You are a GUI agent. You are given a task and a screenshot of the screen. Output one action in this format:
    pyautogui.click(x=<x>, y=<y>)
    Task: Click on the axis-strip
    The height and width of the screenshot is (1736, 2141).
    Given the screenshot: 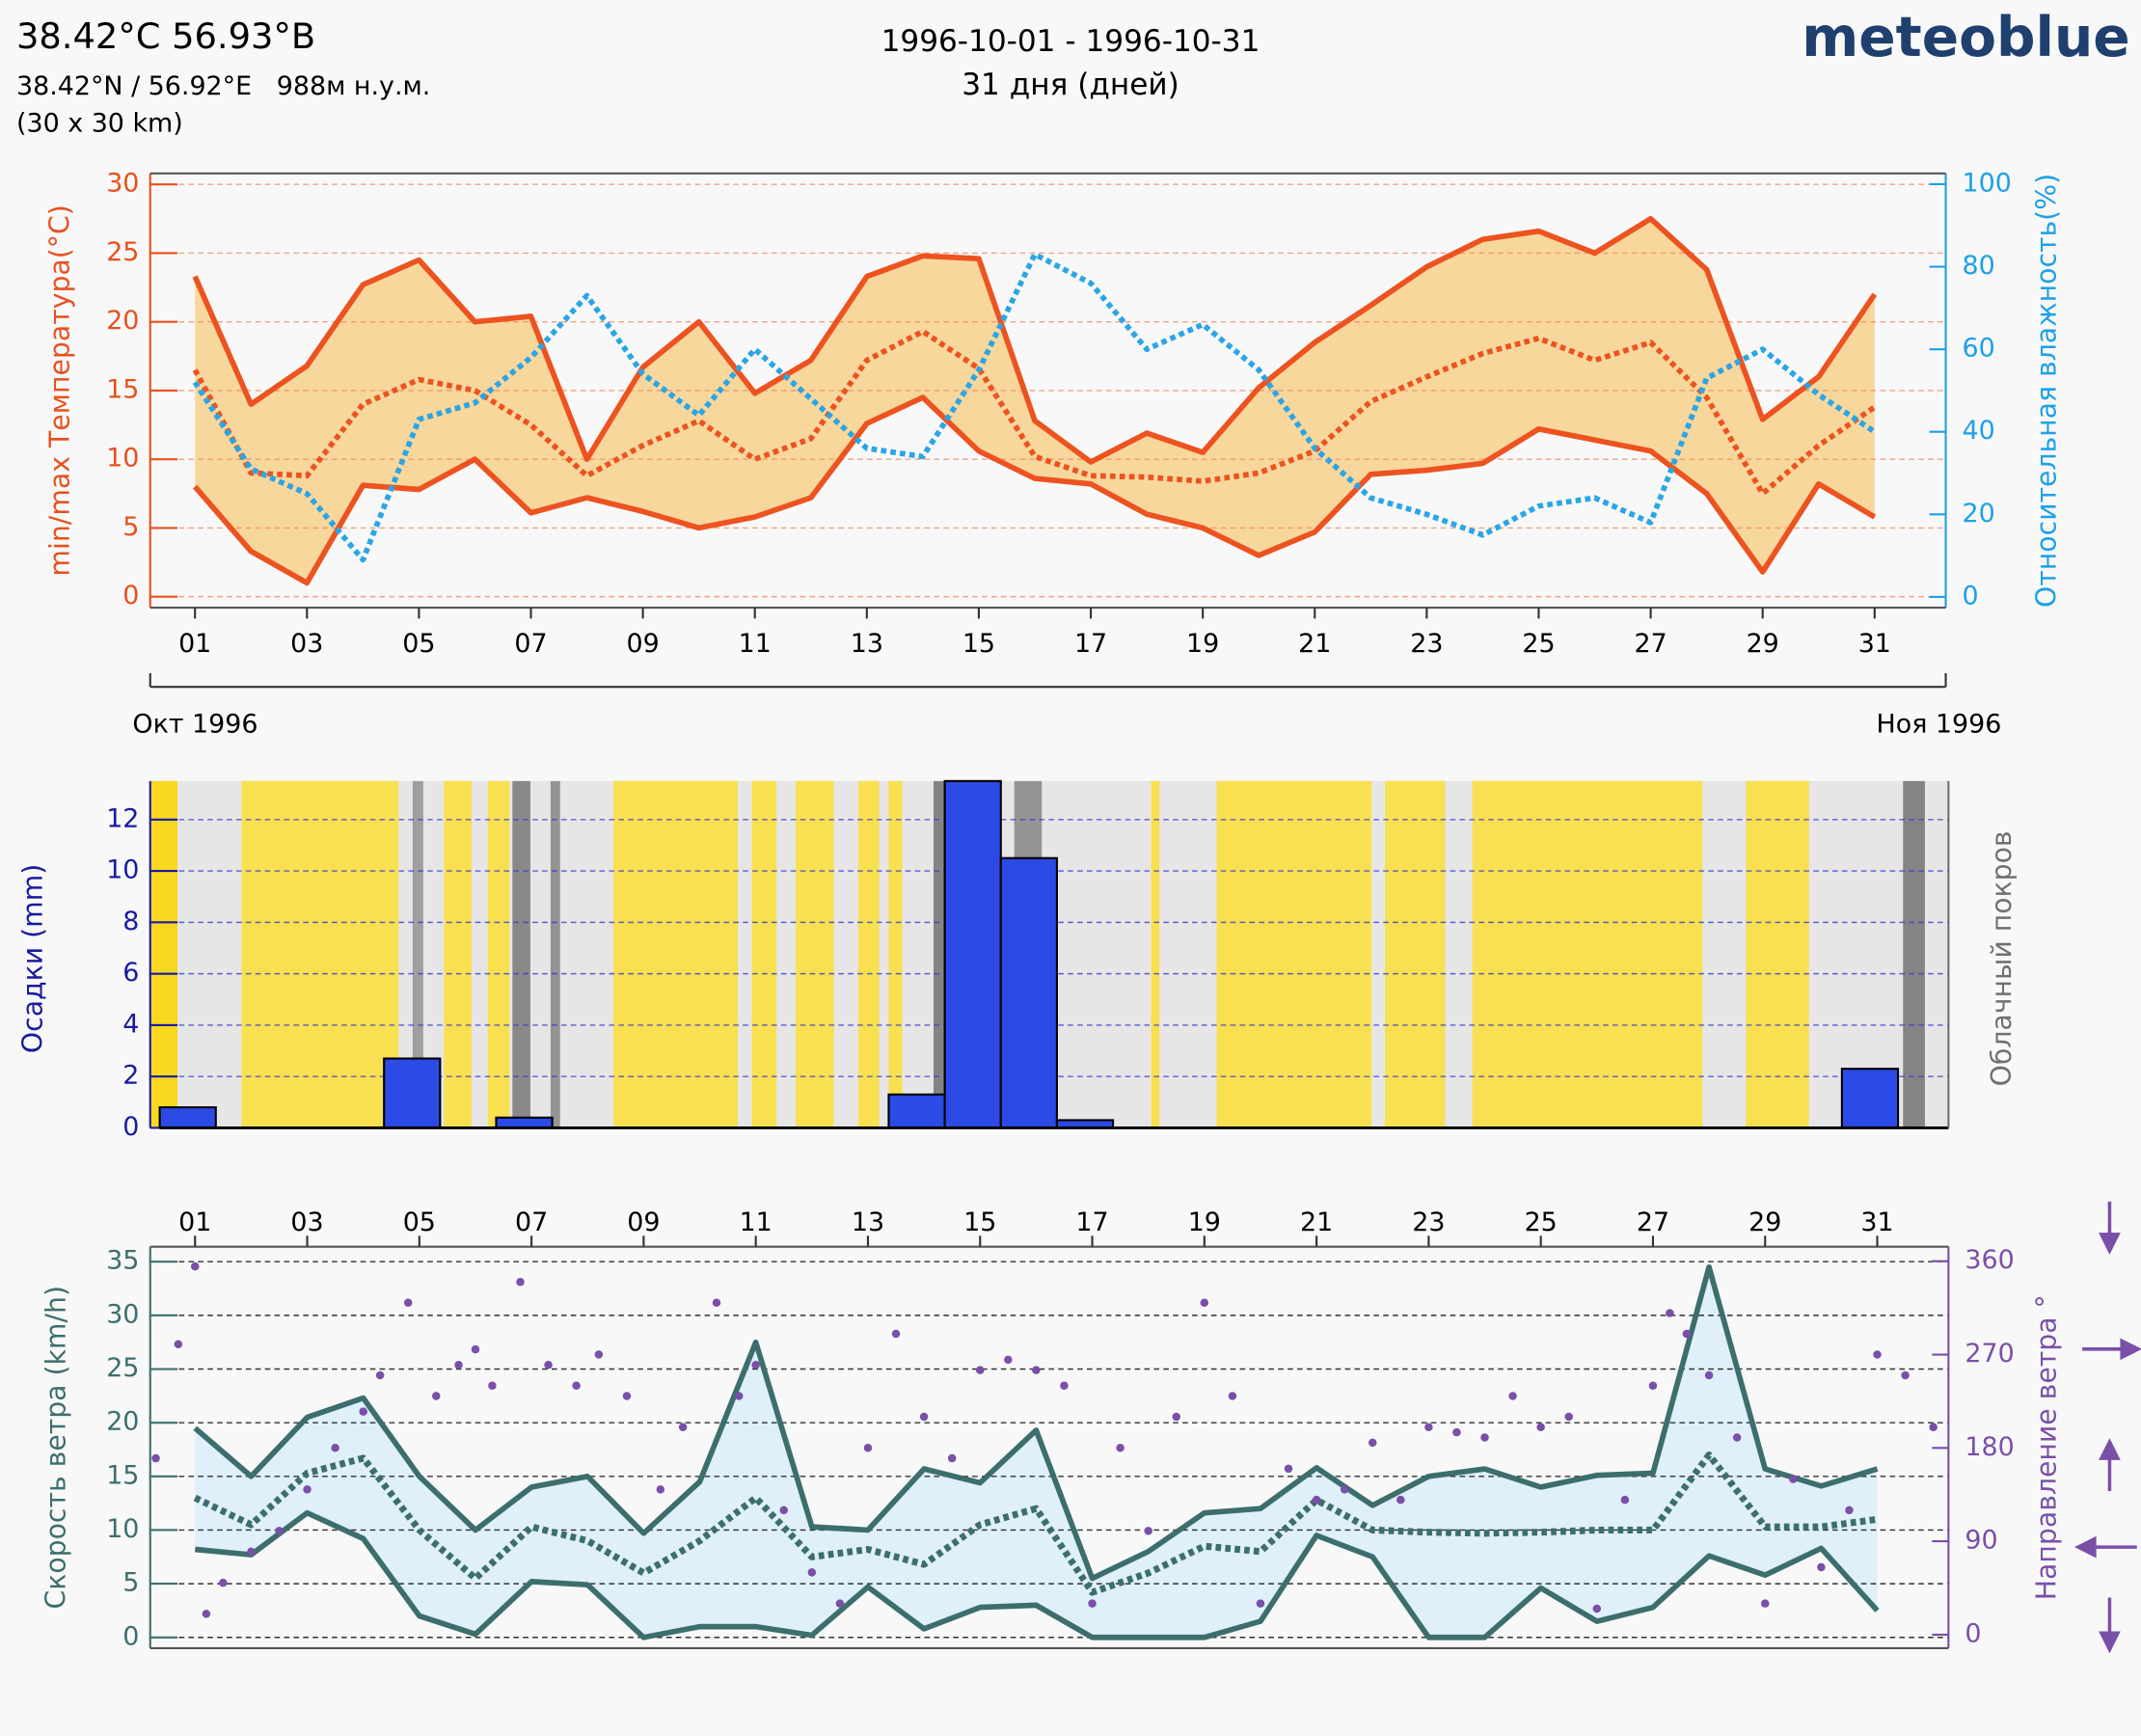 What is the action you would take?
    pyautogui.click(x=163, y=954)
    